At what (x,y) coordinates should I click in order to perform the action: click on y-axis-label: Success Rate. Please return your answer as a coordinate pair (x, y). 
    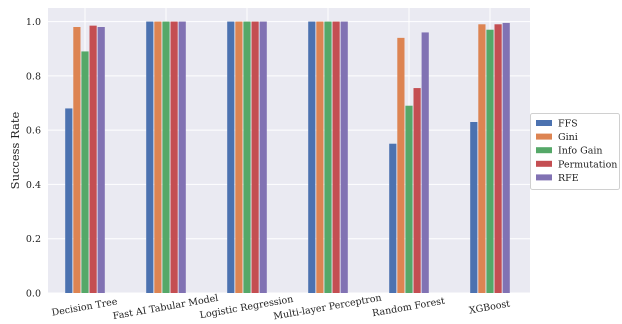
    Looking at the image, I should click on (15, 150).